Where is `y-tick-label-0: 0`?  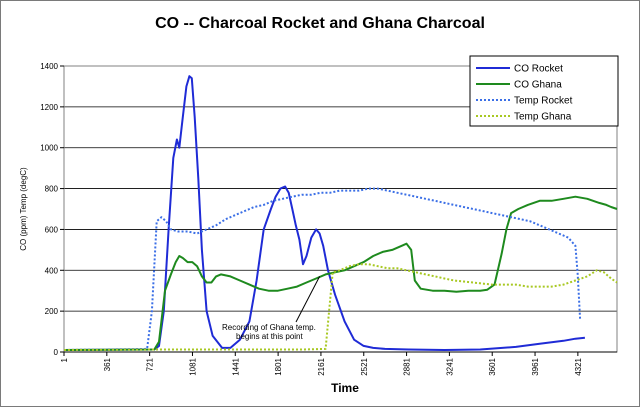
y-tick-label-0: 0 is located at coordinates (56, 352).